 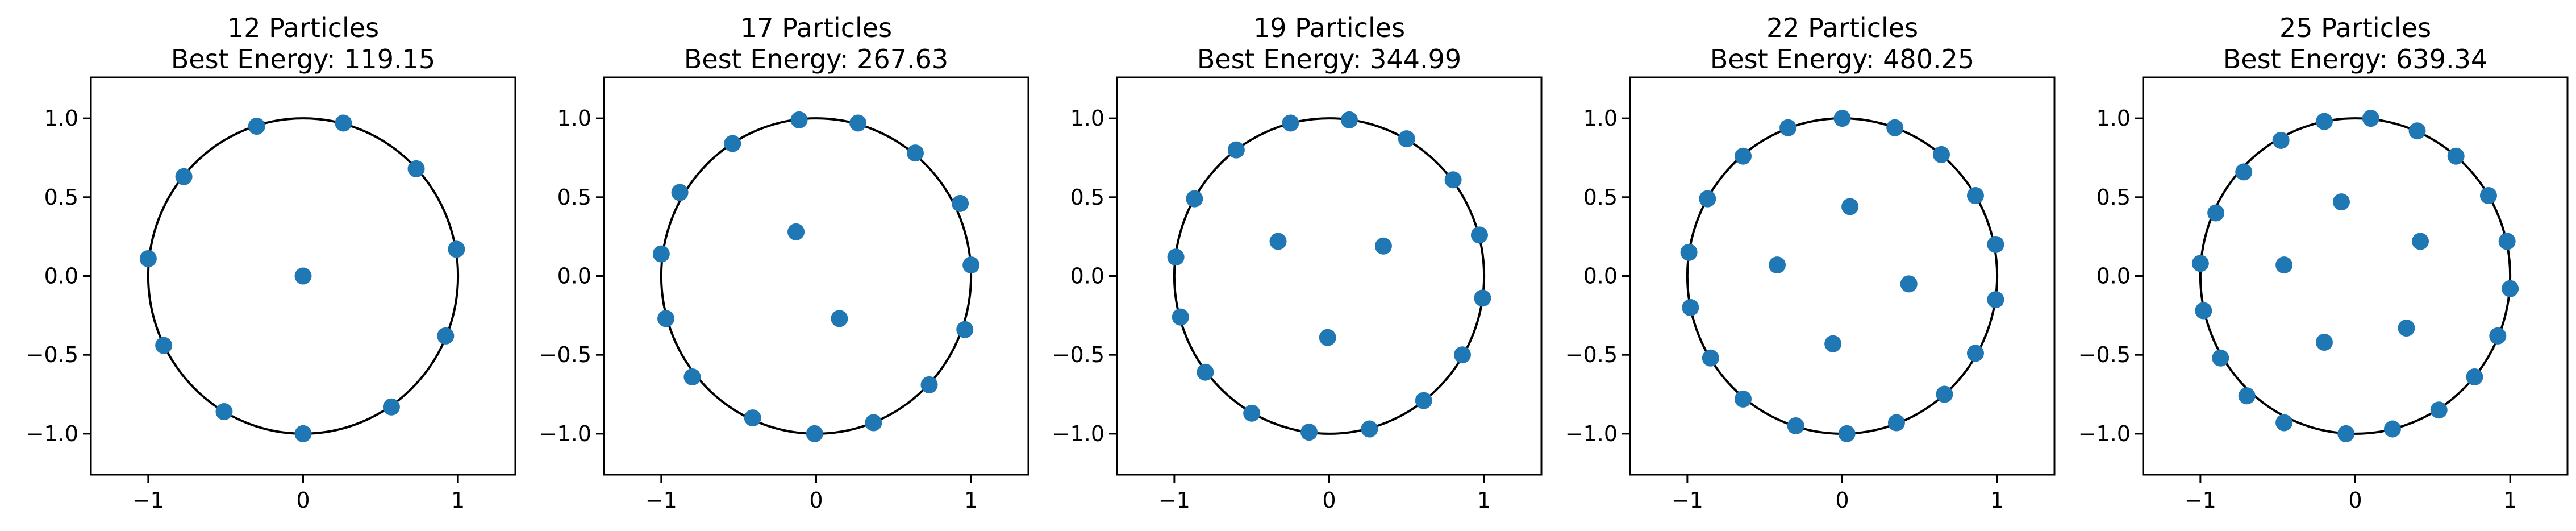 I want to click on chart-title-line1: 17 Particles, so click(x=816, y=28).